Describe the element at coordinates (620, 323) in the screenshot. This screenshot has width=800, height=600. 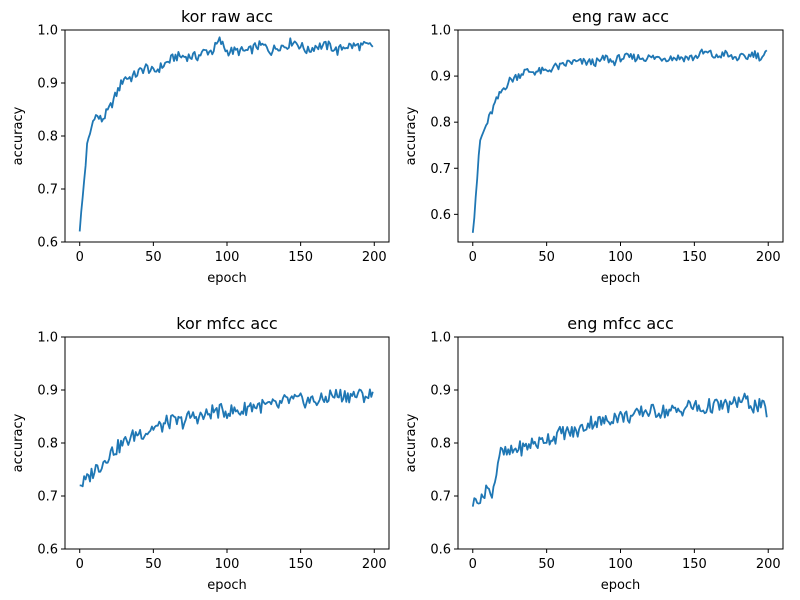
I see `chart-title: eng mfcc acc` at that location.